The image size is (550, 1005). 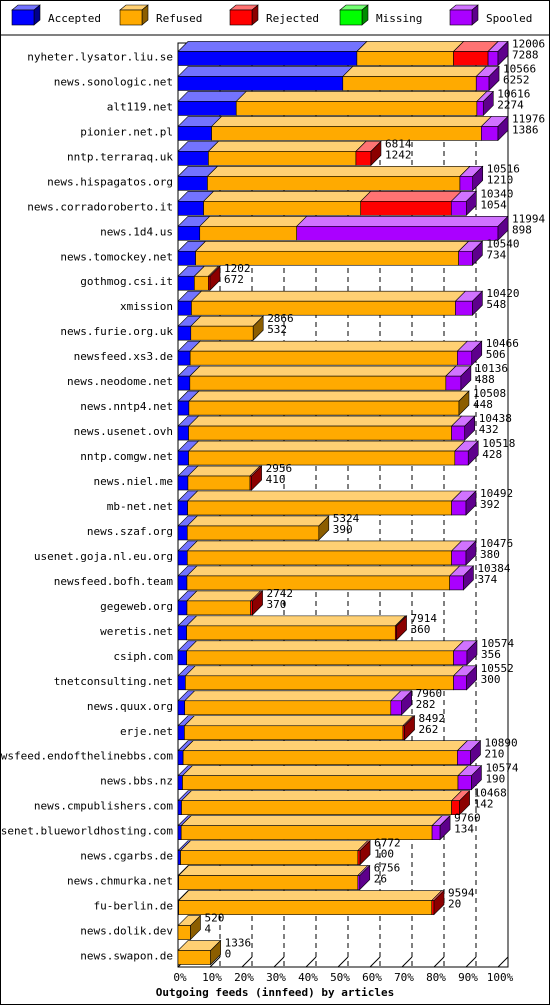 I want to click on bar-total-label: 10466, so click(x=502, y=343).